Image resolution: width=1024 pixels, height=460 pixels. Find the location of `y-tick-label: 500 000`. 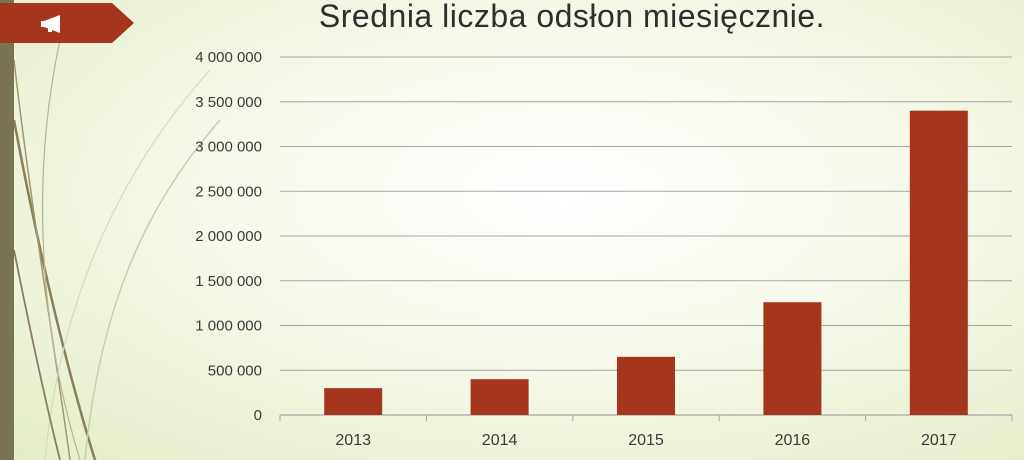

y-tick-label: 500 000 is located at coordinates (235, 370).